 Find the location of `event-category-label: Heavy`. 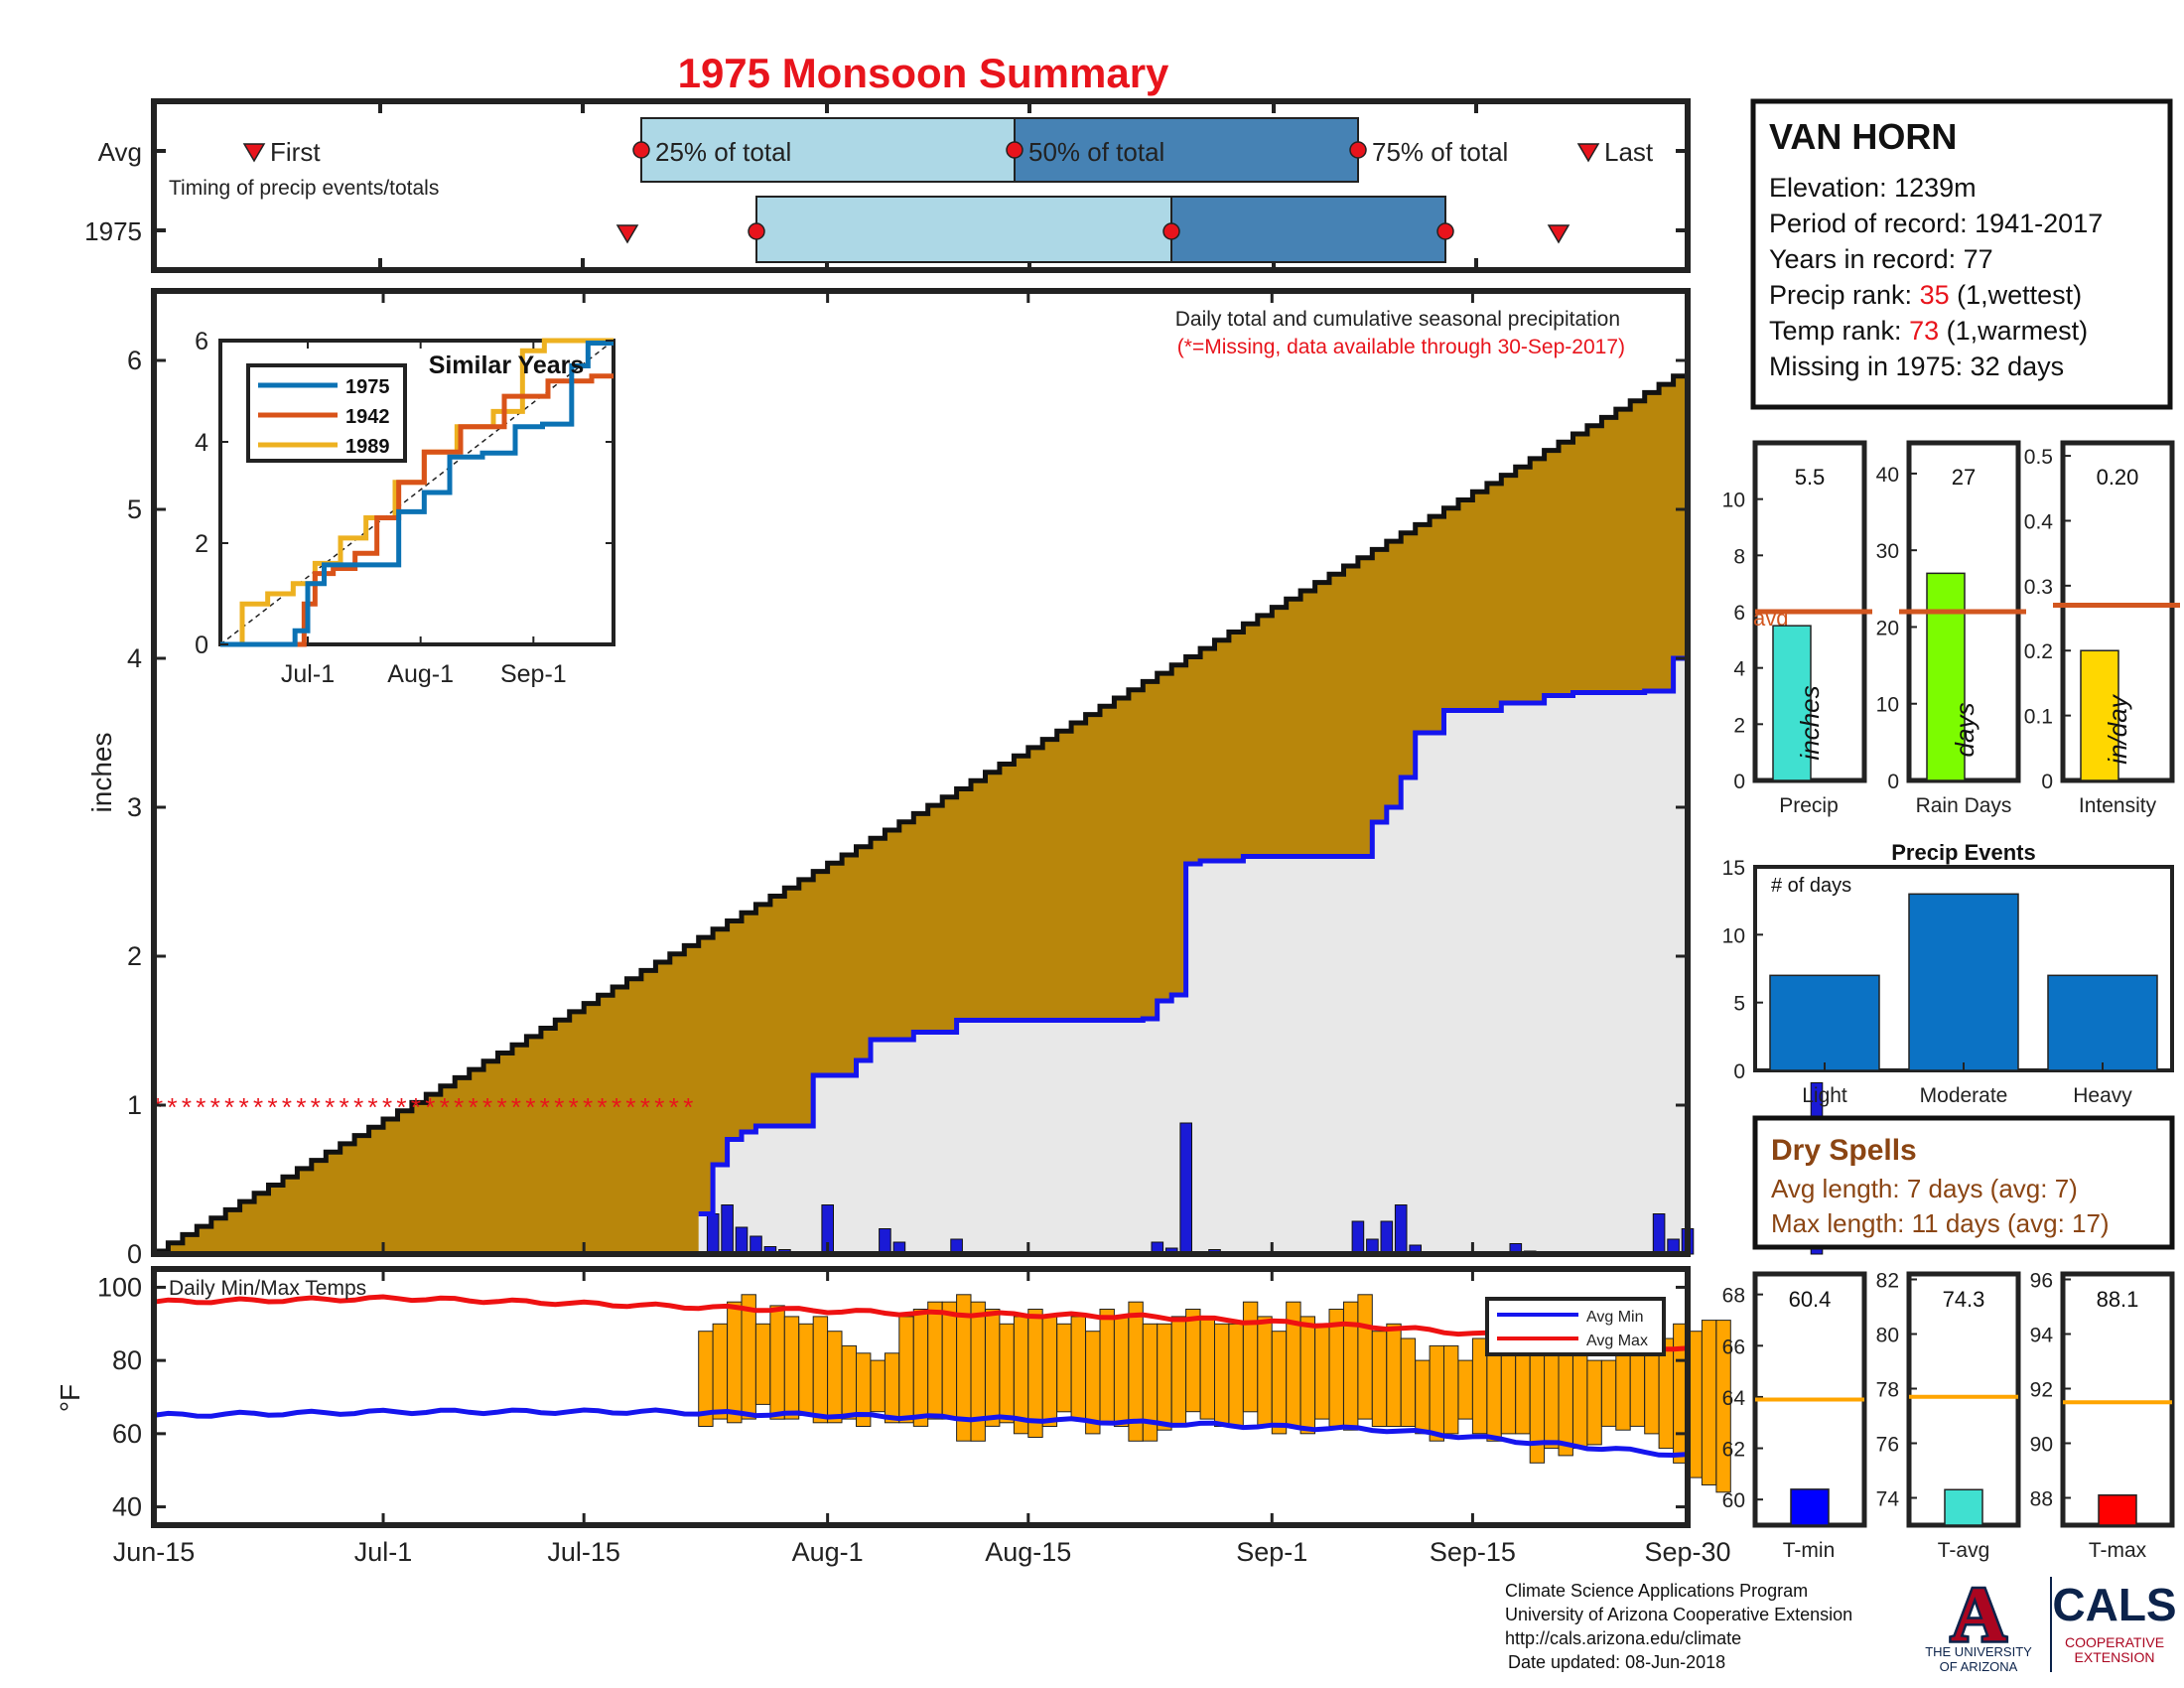

event-category-label: Heavy is located at coordinates (2102, 1095).